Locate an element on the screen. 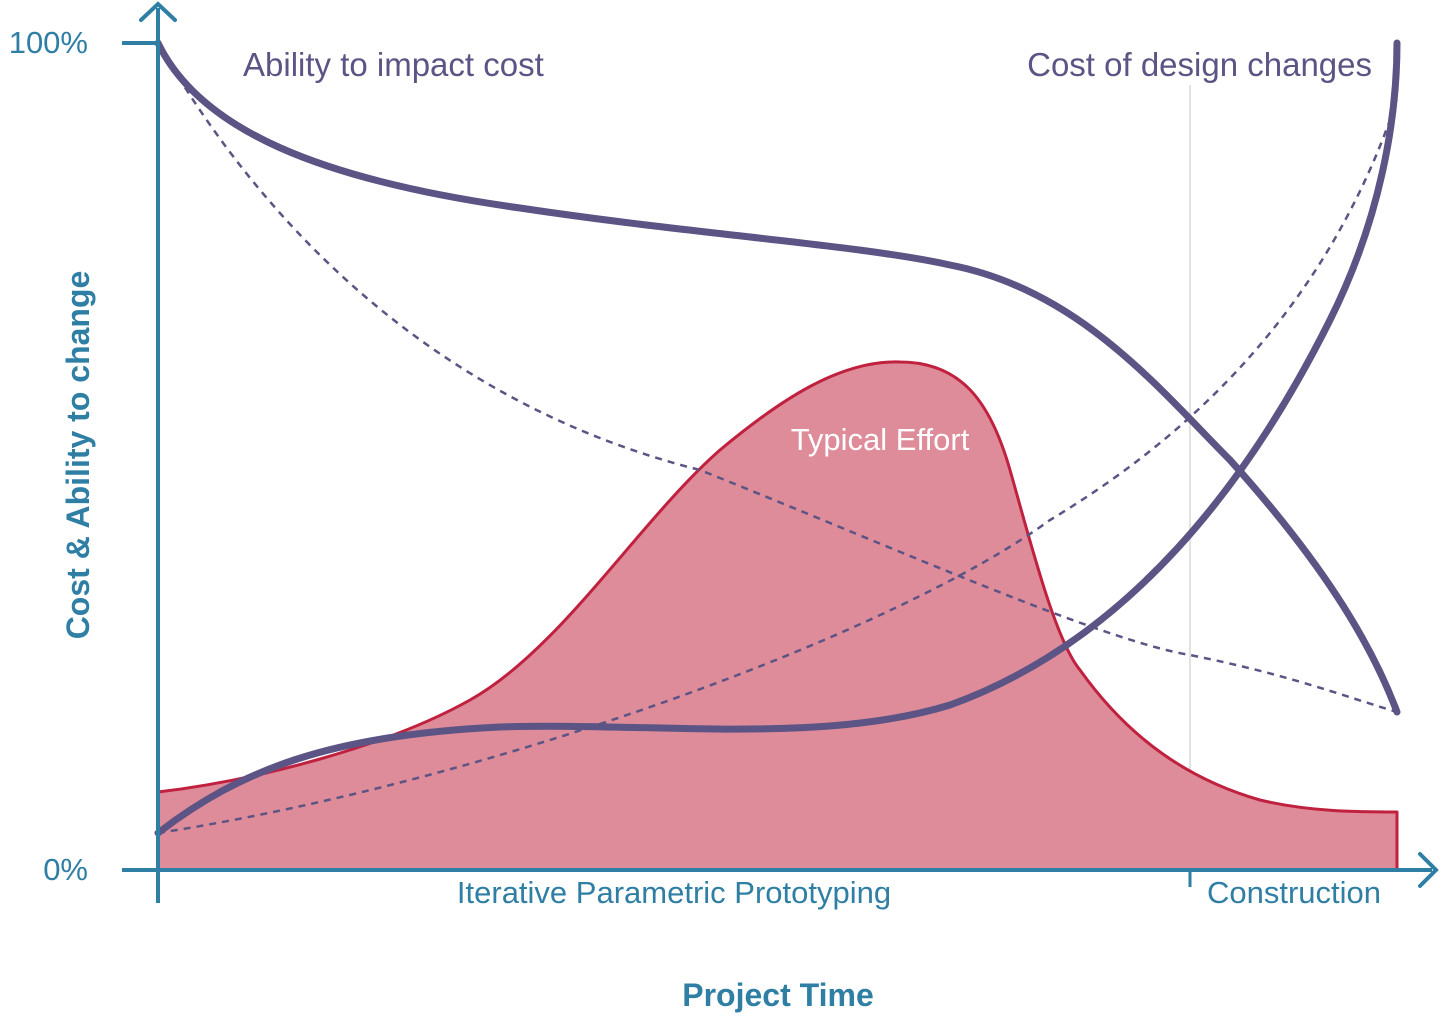 This screenshot has width=1441, height=1023. cost-curve-label: Cost of design changes is located at coordinates (1199, 64).